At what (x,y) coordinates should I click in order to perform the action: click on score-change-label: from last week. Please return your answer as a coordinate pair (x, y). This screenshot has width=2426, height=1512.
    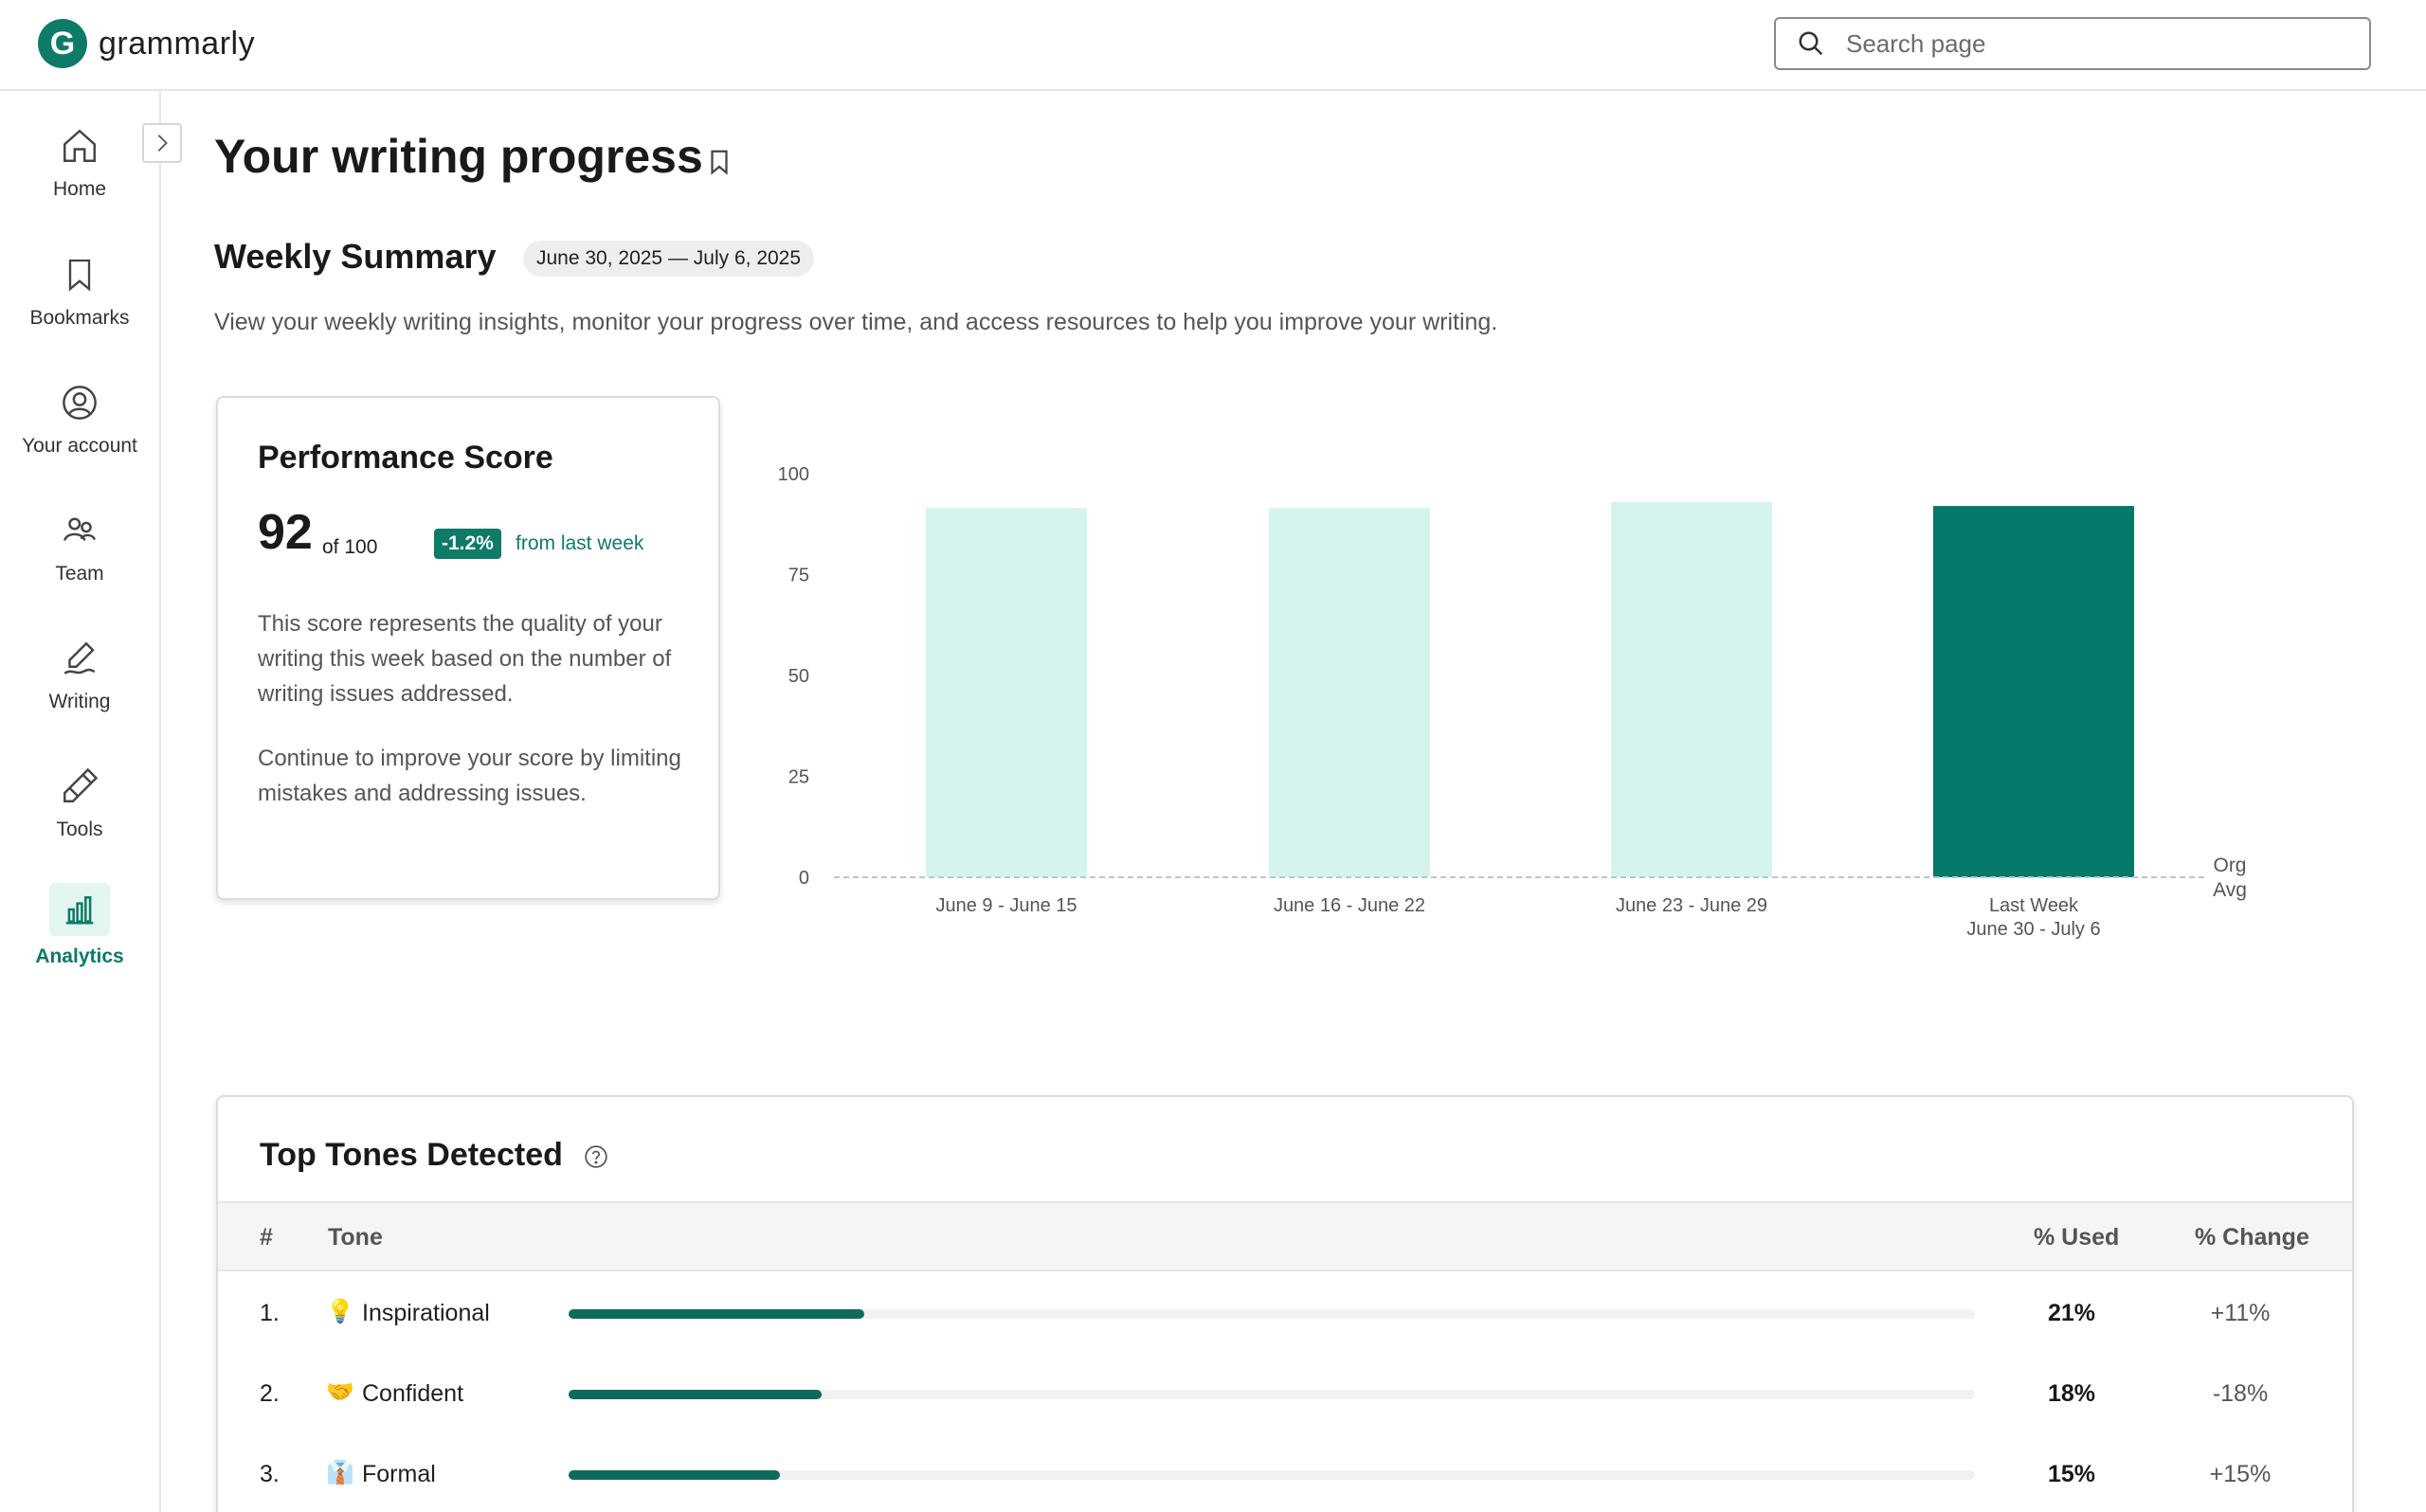
    Looking at the image, I should click on (580, 543).